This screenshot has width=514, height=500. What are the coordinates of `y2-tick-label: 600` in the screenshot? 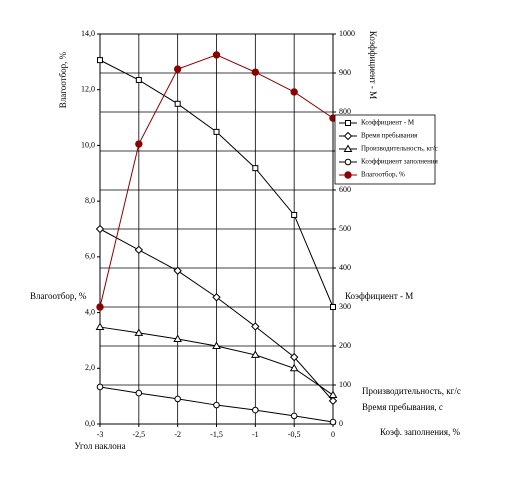 It's located at (345, 189).